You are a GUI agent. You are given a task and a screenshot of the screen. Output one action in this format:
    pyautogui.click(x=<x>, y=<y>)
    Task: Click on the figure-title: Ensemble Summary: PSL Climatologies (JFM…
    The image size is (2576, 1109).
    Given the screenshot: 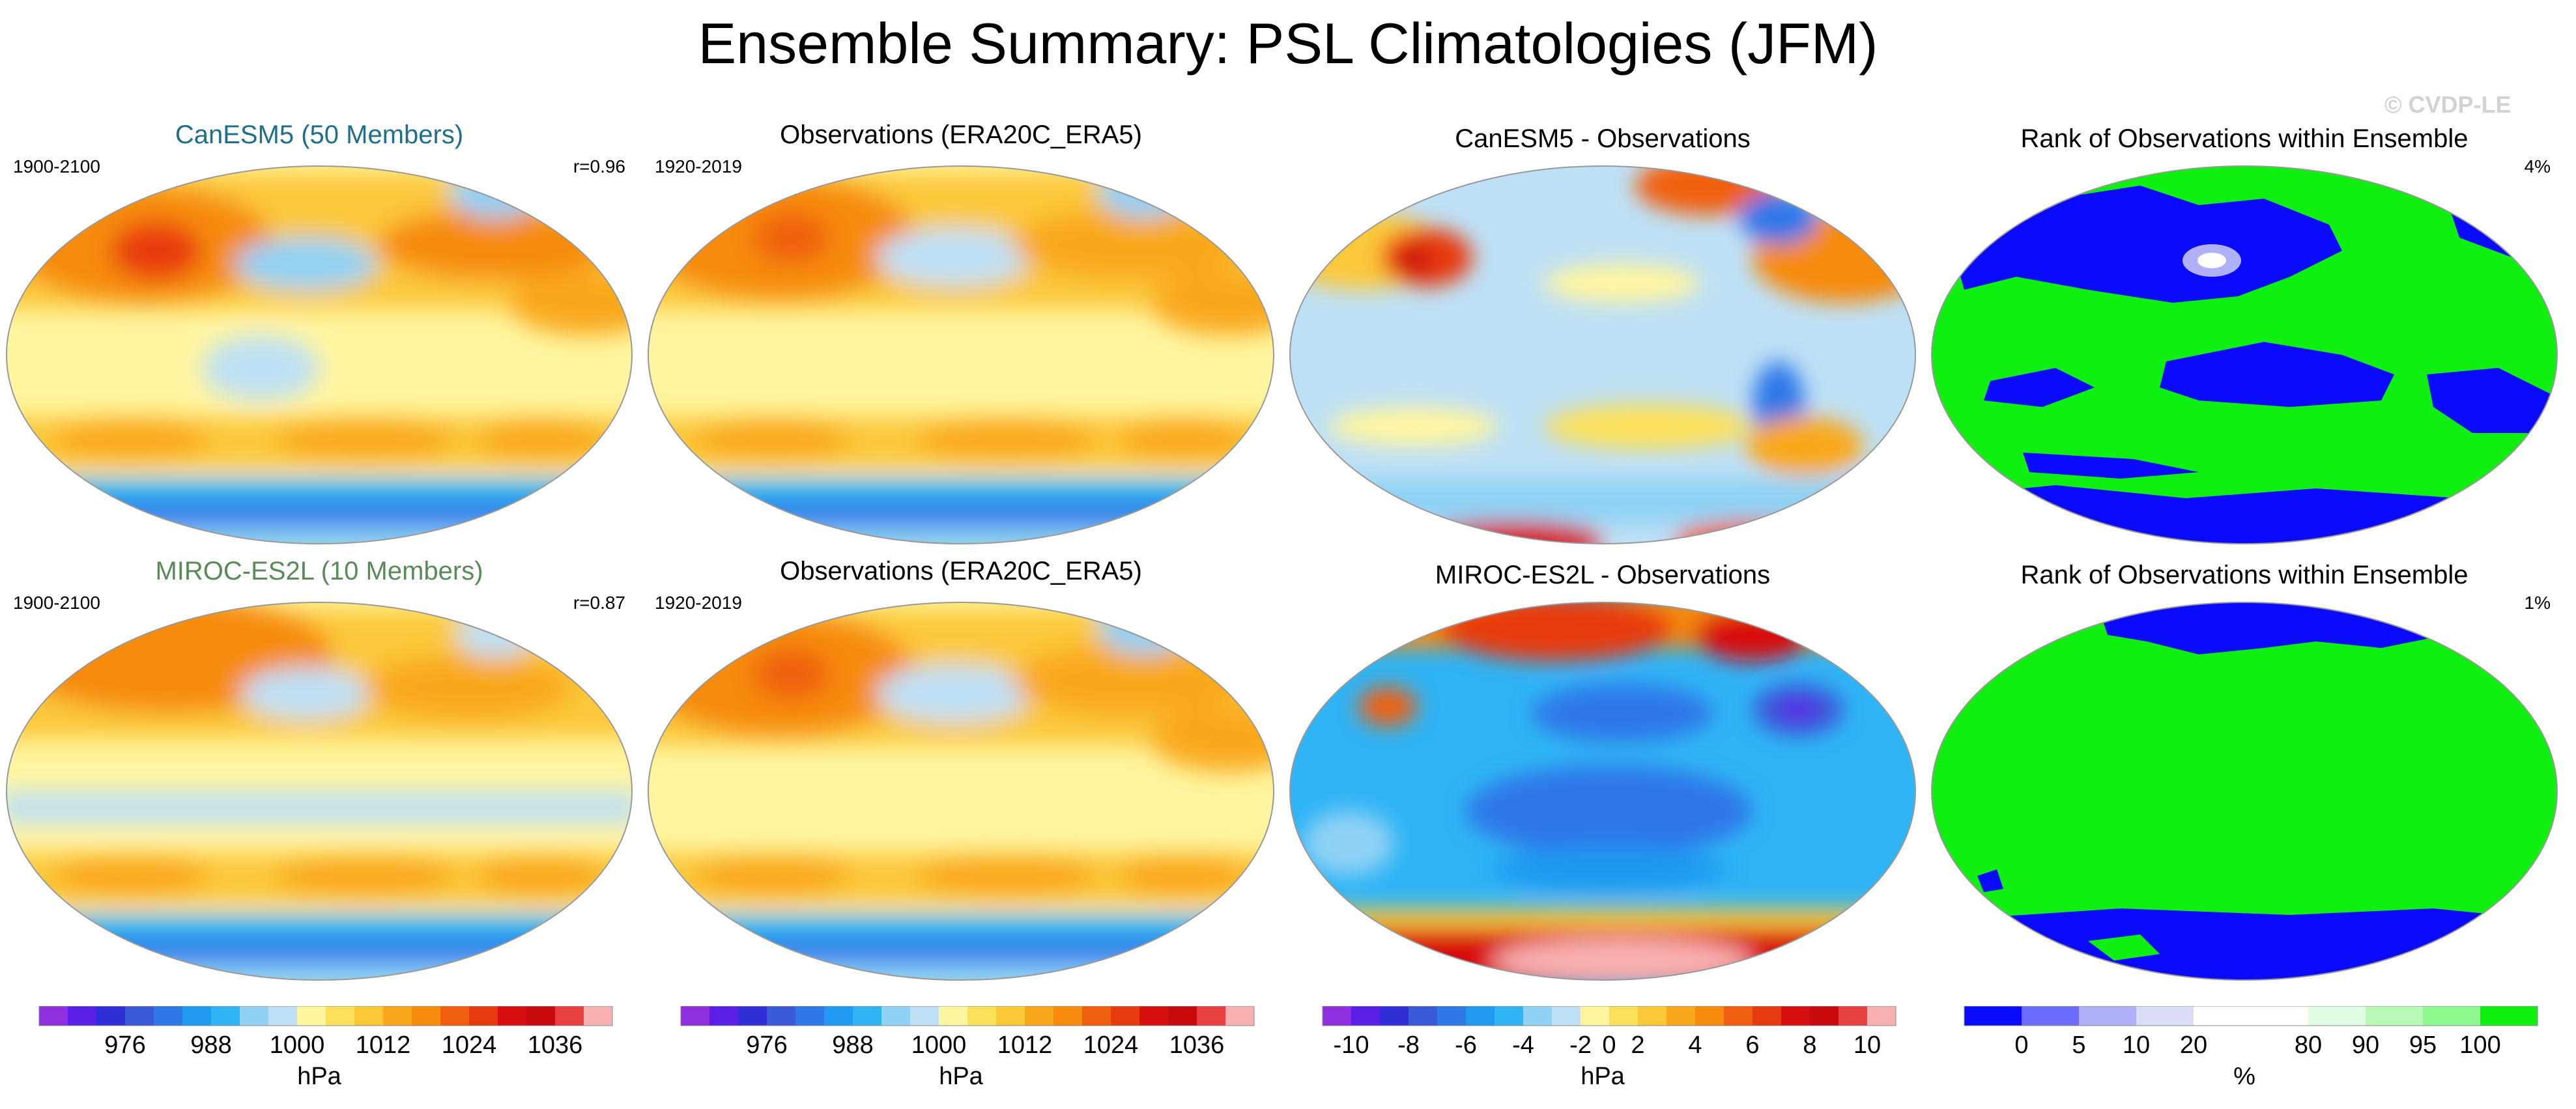 What is the action you would take?
    pyautogui.click(x=1288, y=44)
    